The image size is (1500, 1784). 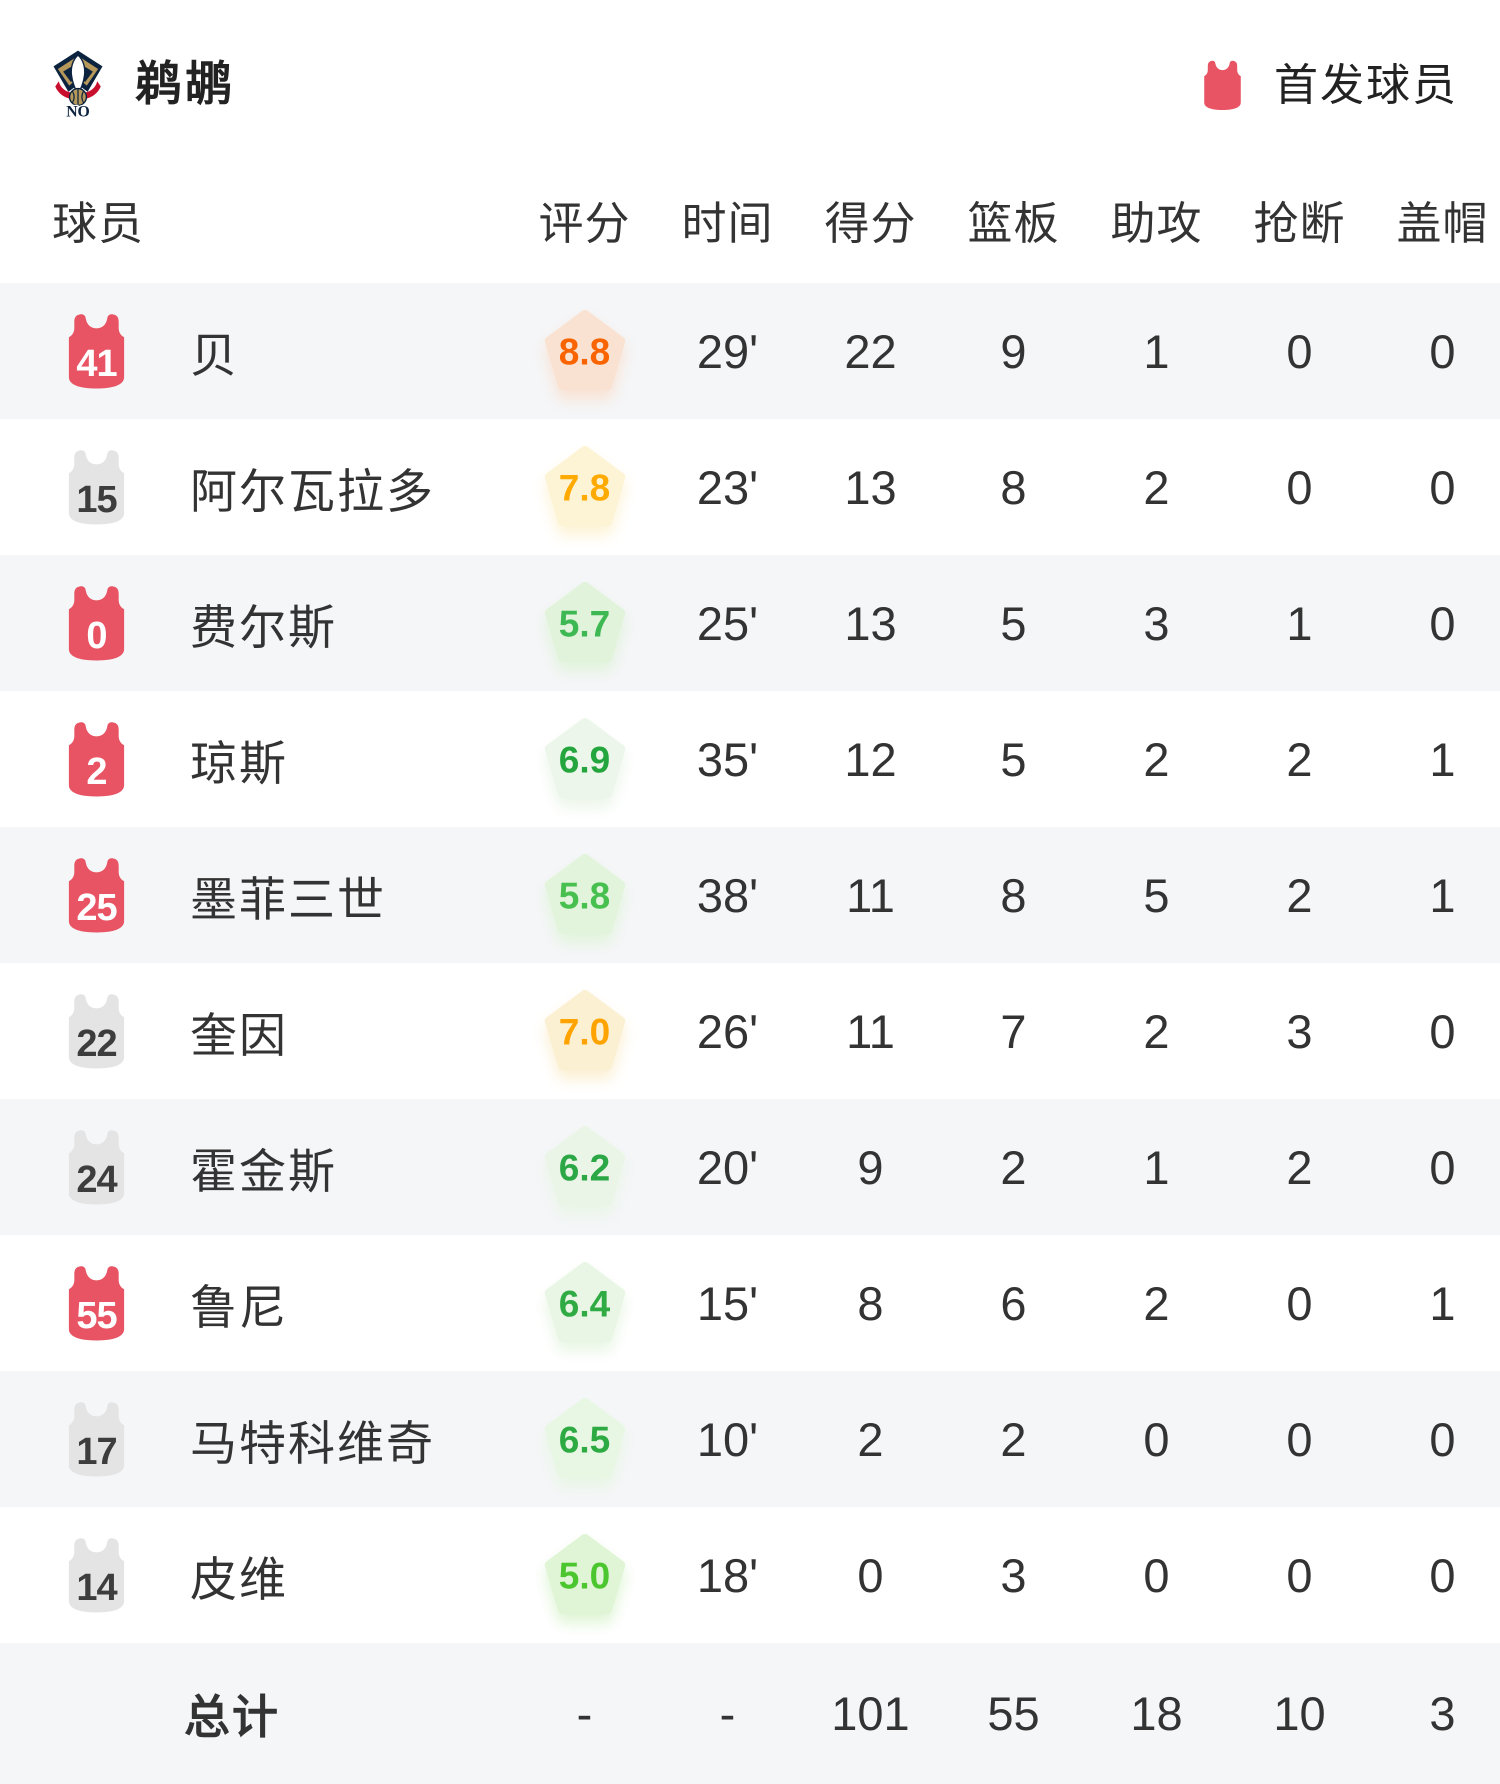 What do you see at coordinates (1156, 1167) in the screenshot?
I see `stat-assists: 1` at bounding box center [1156, 1167].